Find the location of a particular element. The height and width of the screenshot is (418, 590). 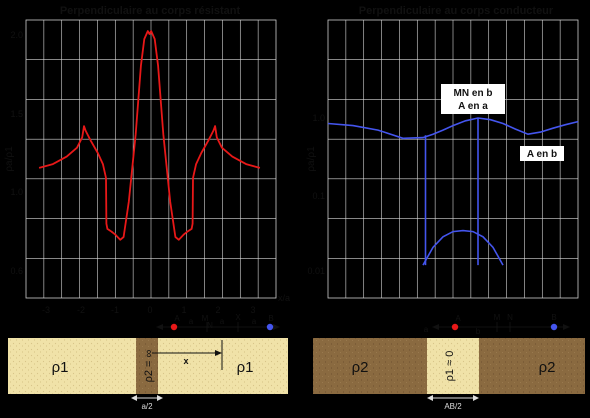

annotation-mn-box is located at coordinates (473, 99).